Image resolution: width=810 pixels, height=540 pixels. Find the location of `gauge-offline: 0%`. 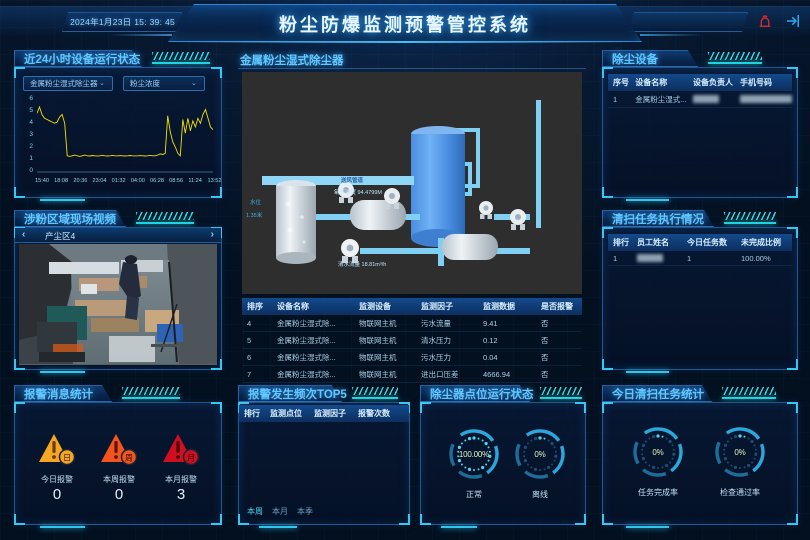

gauge-offline: 0% is located at coordinates (540, 454).